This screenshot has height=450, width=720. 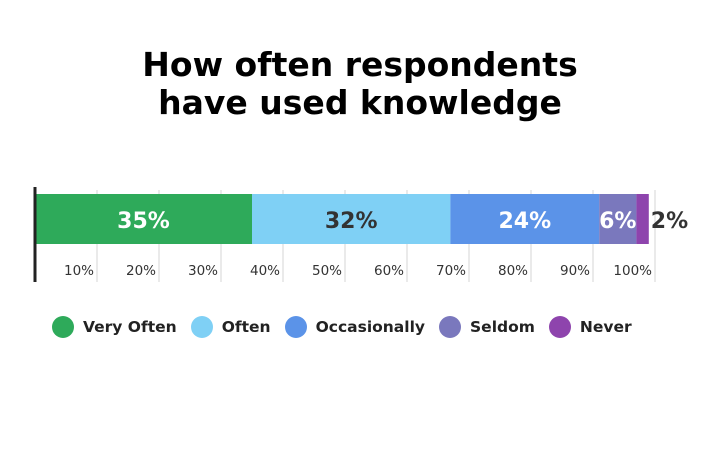 What do you see at coordinates (502, 327) in the screenshot?
I see `legend-label: Seldom` at bounding box center [502, 327].